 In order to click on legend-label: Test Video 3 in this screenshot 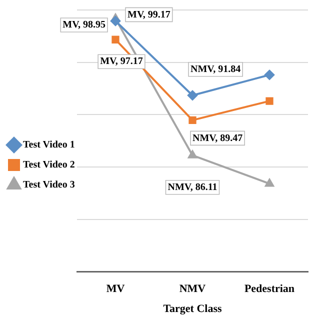, I will do `click(49, 185)`.